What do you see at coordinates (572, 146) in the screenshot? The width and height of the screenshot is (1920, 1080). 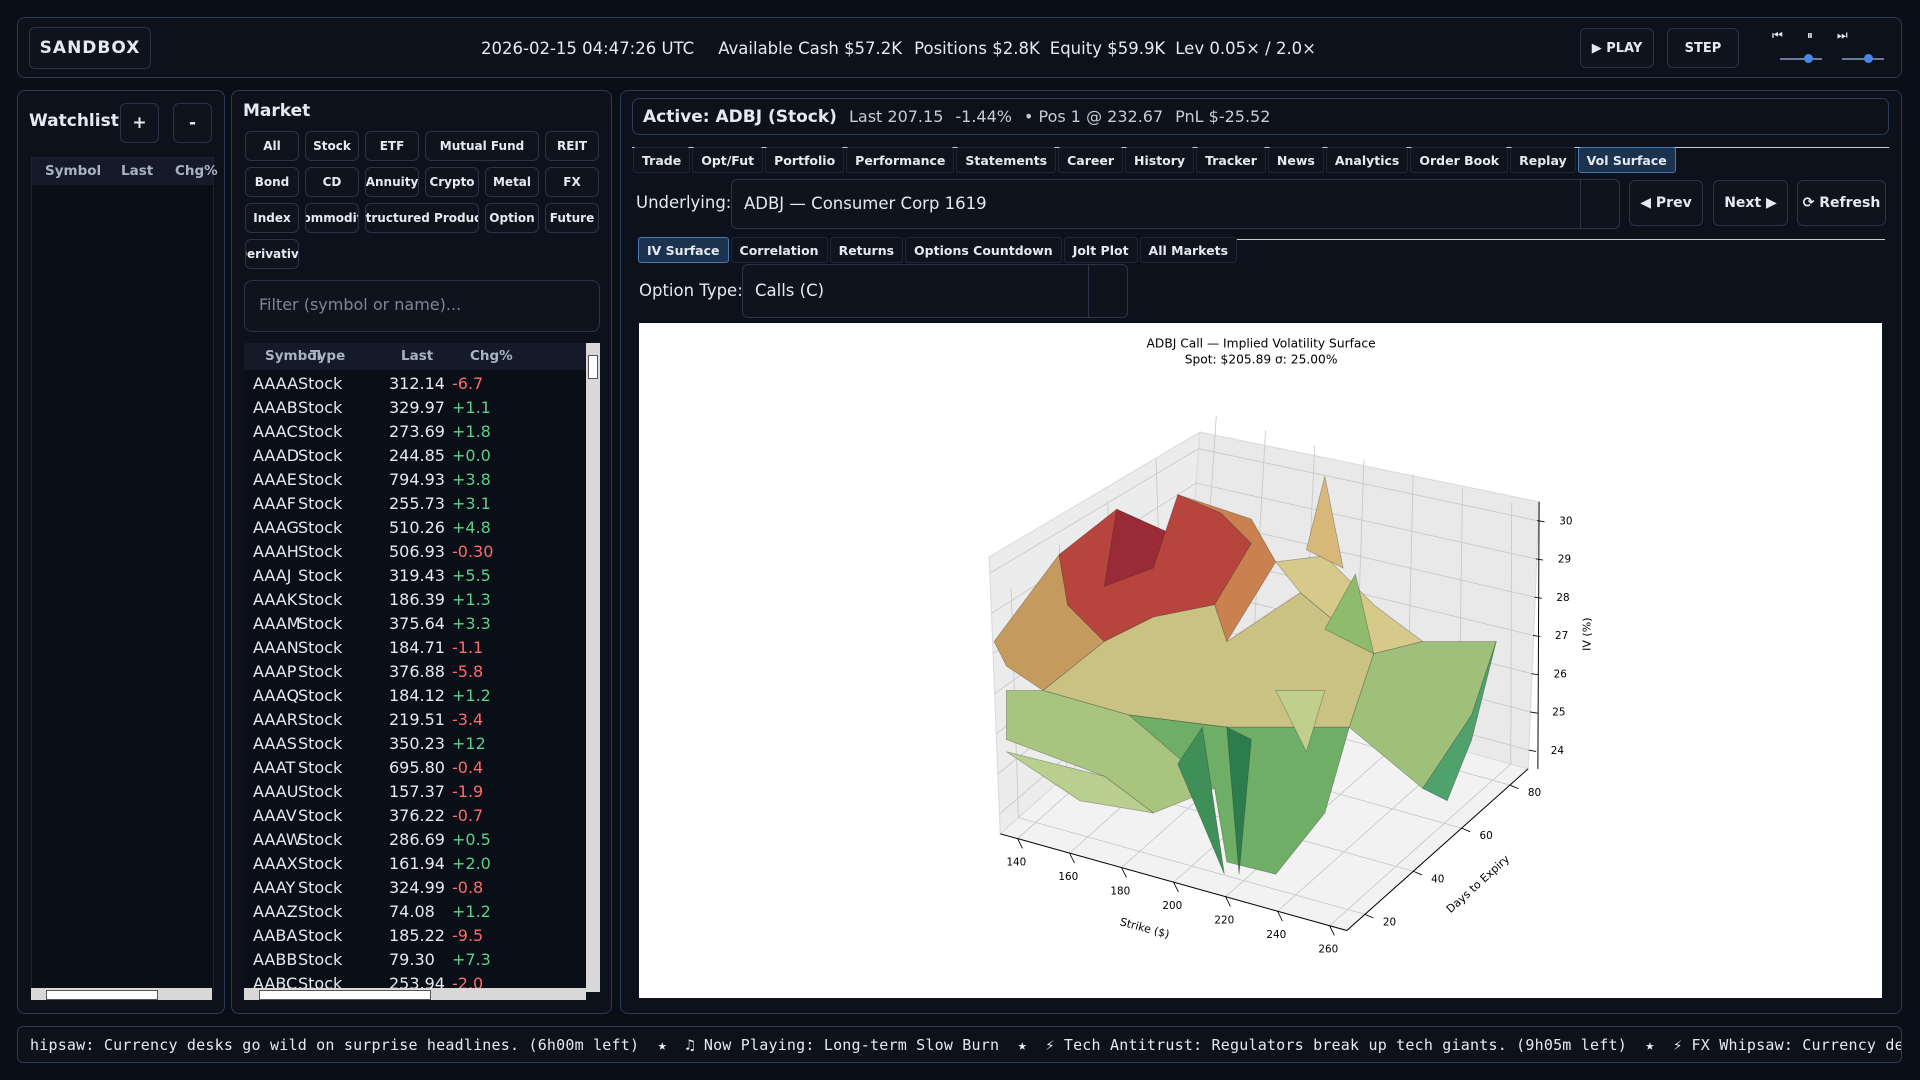 I see `filter-button: REIT` at bounding box center [572, 146].